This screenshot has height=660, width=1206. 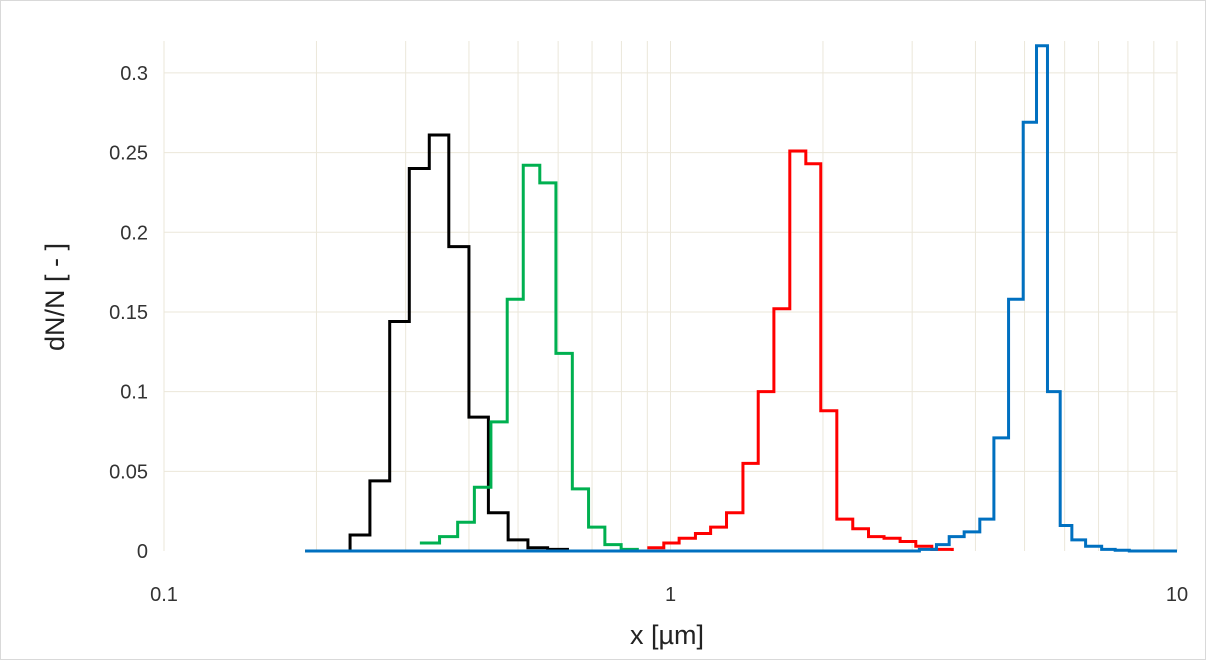 I want to click on x-tick-label: 0.1, so click(x=164, y=595).